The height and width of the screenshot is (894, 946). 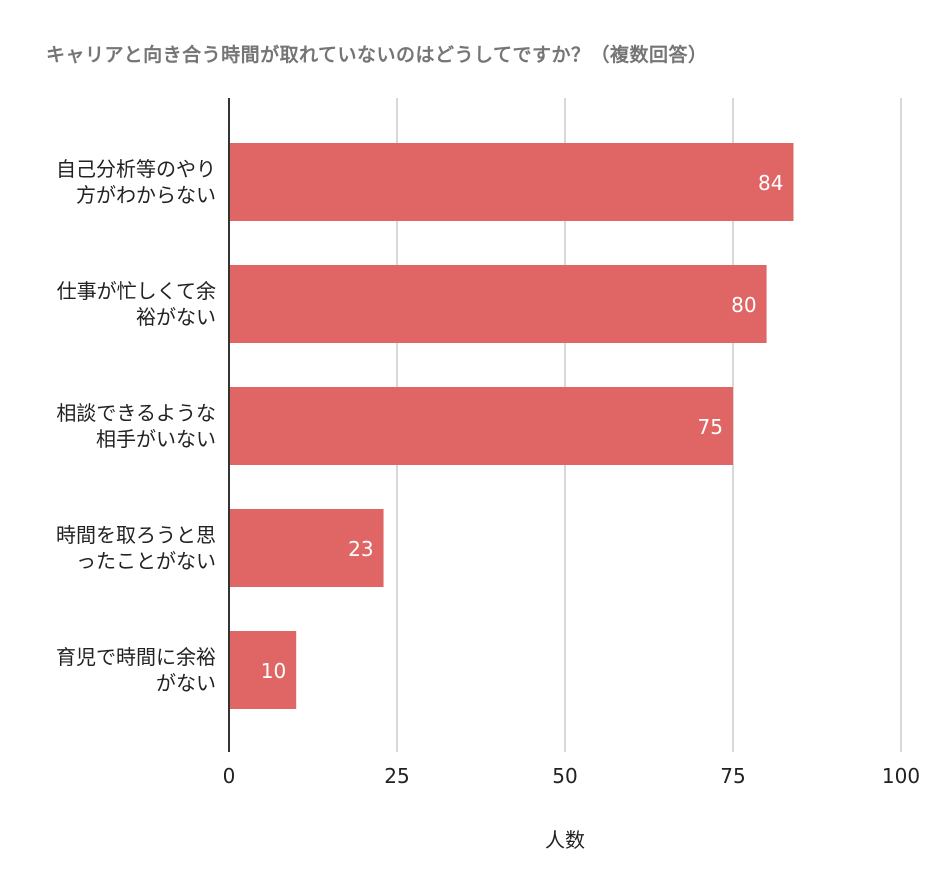 What do you see at coordinates (360, 549) in the screenshot?
I see `data-label: 23` at bounding box center [360, 549].